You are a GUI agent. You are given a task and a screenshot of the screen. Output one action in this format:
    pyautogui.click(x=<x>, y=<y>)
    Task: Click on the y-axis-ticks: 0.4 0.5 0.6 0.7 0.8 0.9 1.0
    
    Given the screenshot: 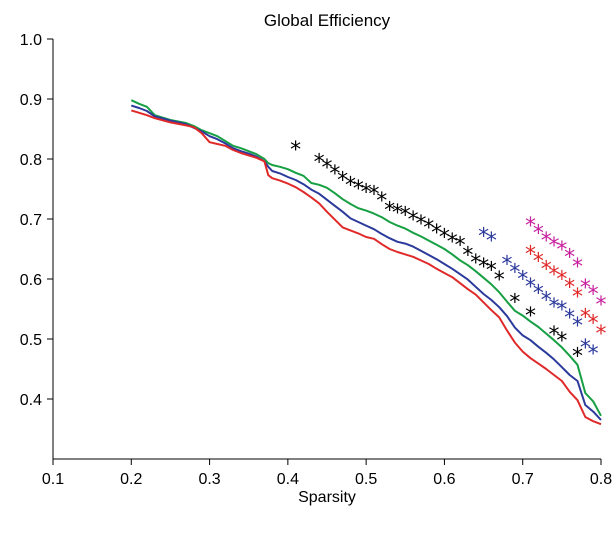 What is the action you would take?
    pyautogui.click(x=36, y=220)
    